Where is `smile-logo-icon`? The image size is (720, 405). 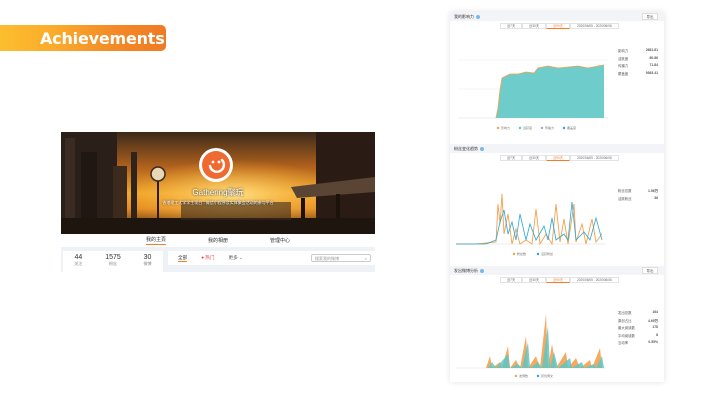 smile-logo-icon is located at coordinates (216, 165).